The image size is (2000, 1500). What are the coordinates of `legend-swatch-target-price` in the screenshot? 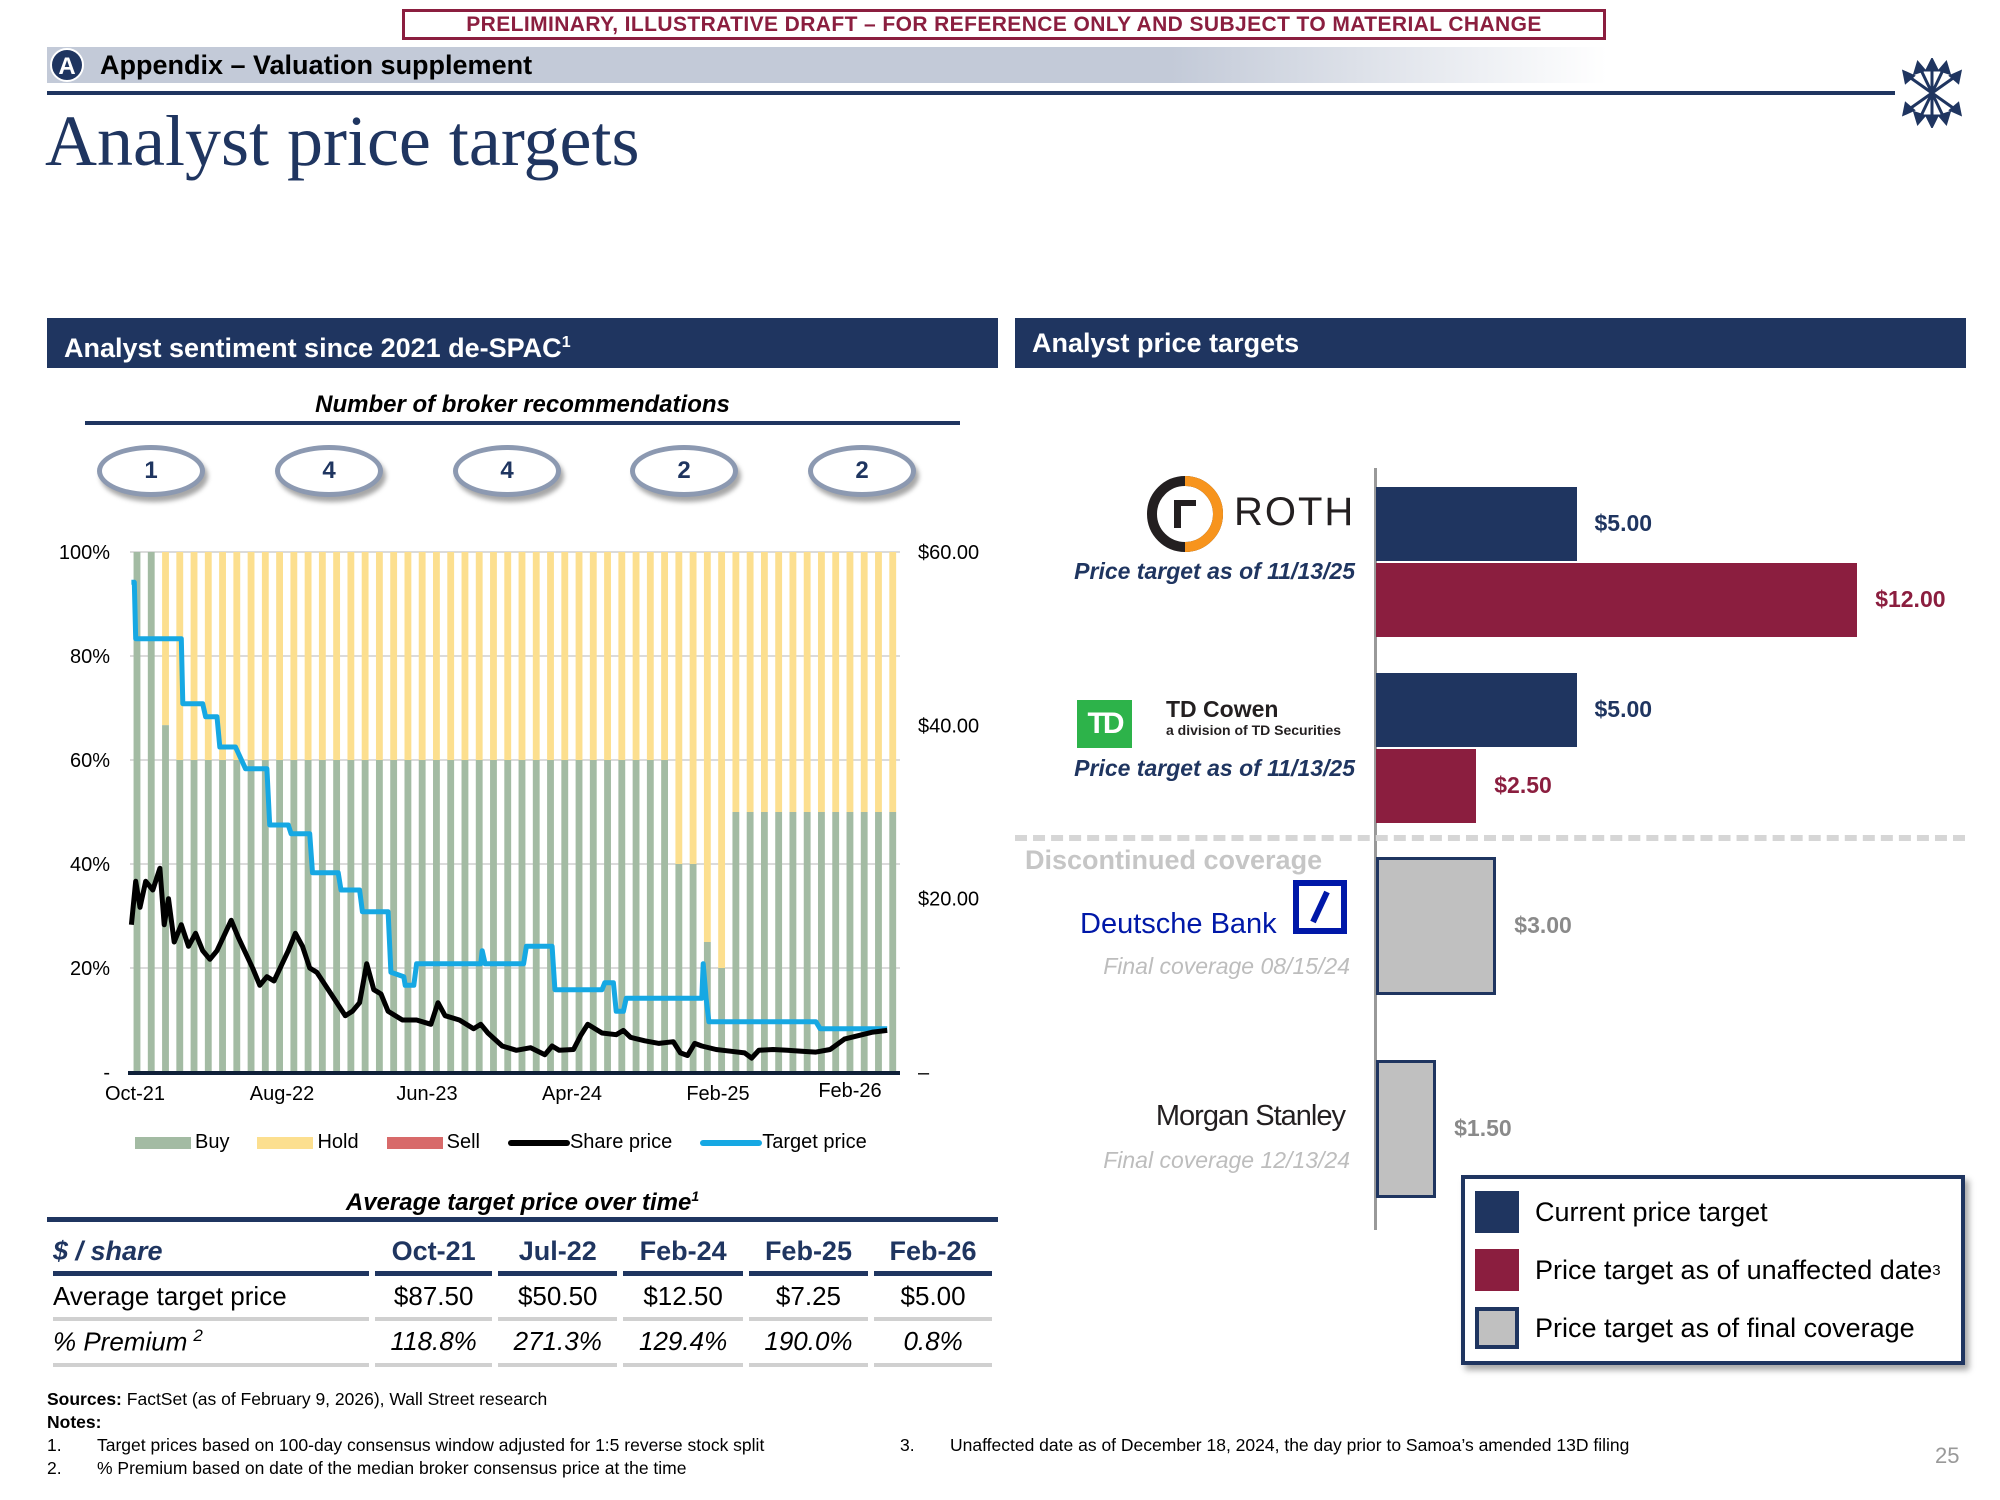 It's located at (731, 1142).